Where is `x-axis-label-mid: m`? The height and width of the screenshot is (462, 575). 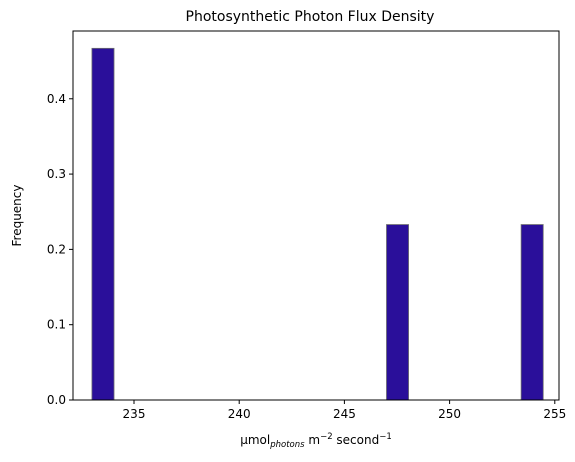
x-axis-label-mid: m is located at coordinates (313, 440).